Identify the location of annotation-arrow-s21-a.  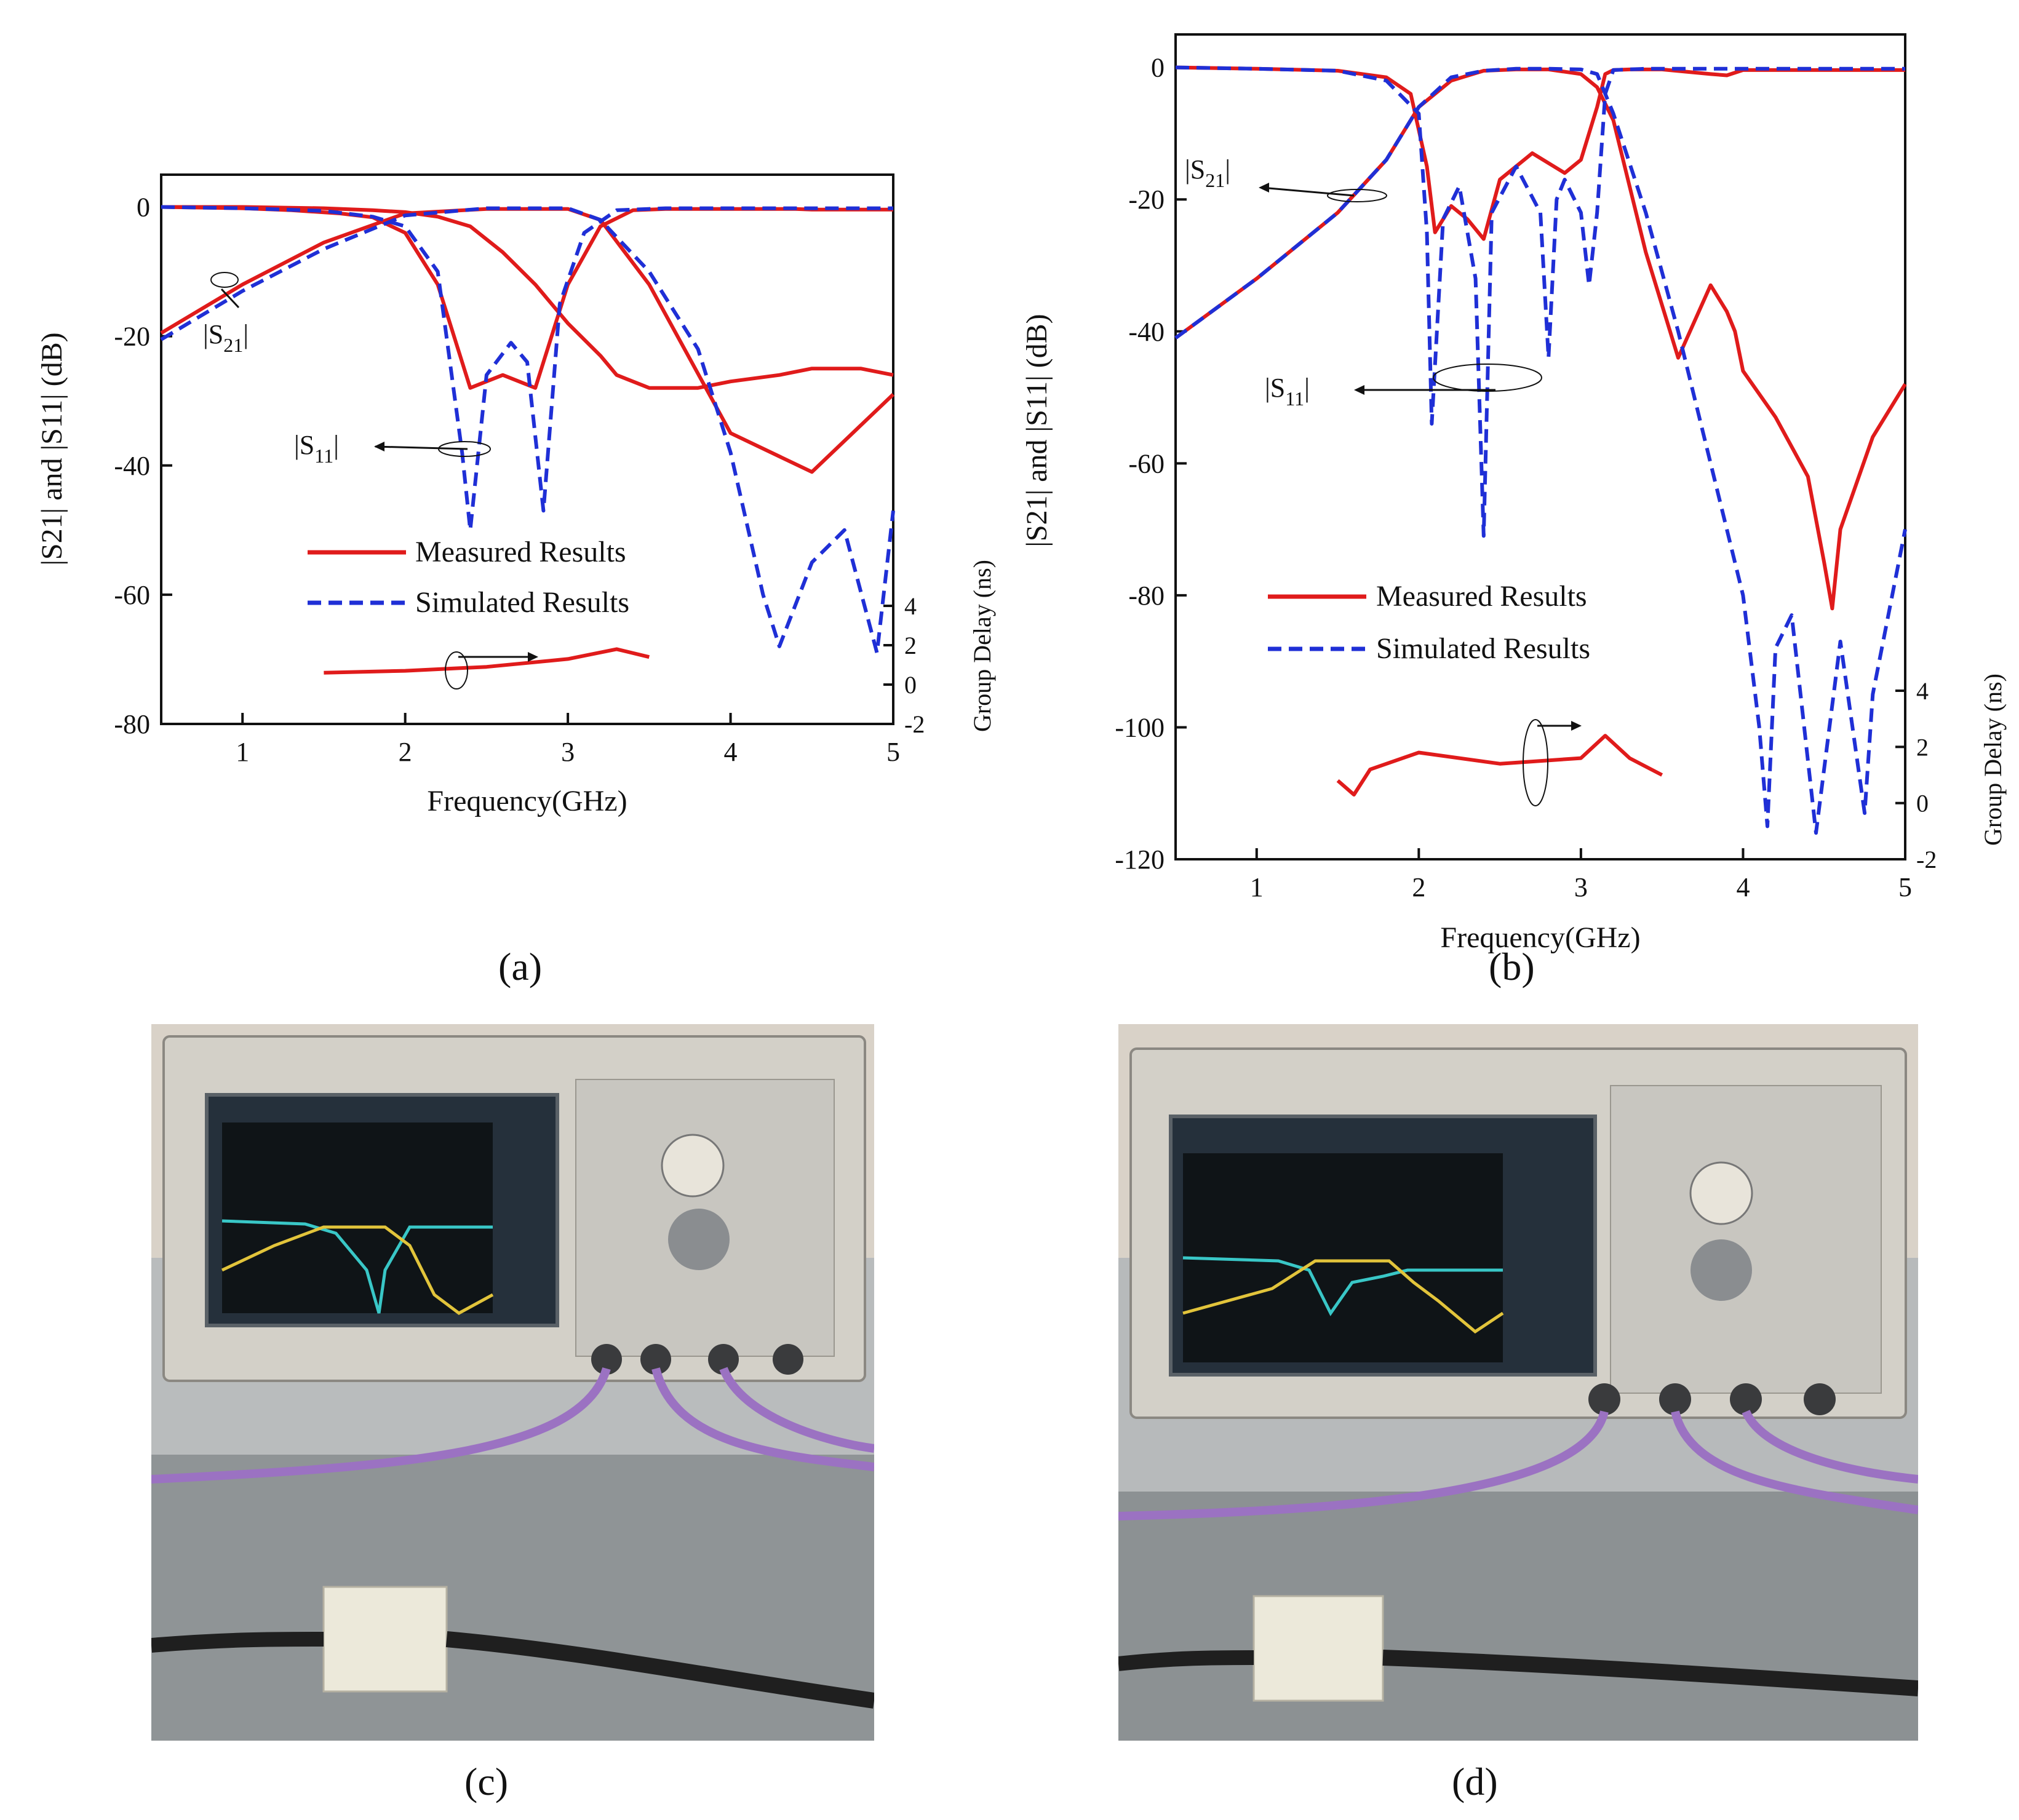
(230, 298).